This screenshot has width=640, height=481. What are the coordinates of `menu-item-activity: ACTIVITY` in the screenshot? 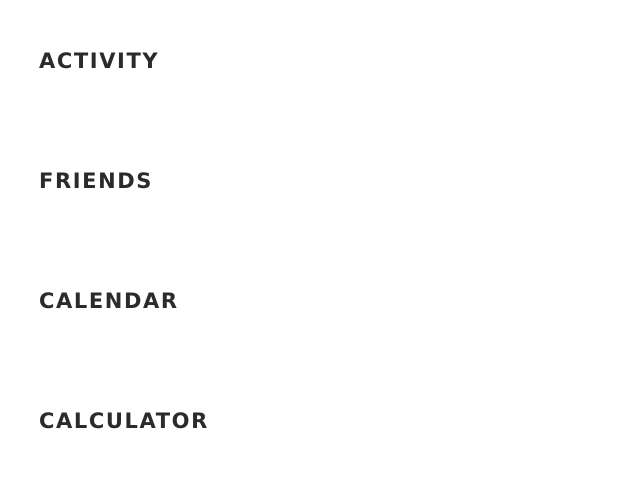 It's located at (99, 61).